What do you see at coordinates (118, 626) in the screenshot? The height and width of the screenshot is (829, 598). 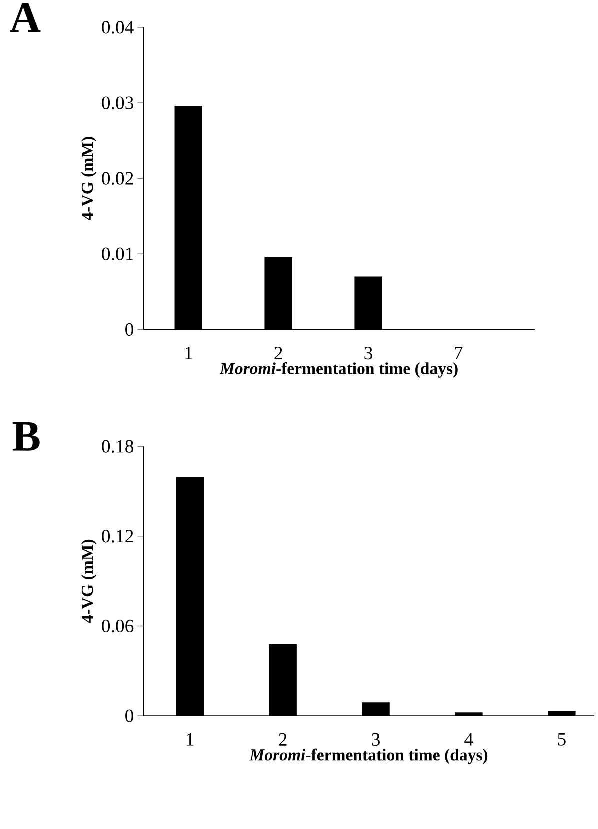 I see `y-tick-label: 0.06` at bounding box center [118, 626].